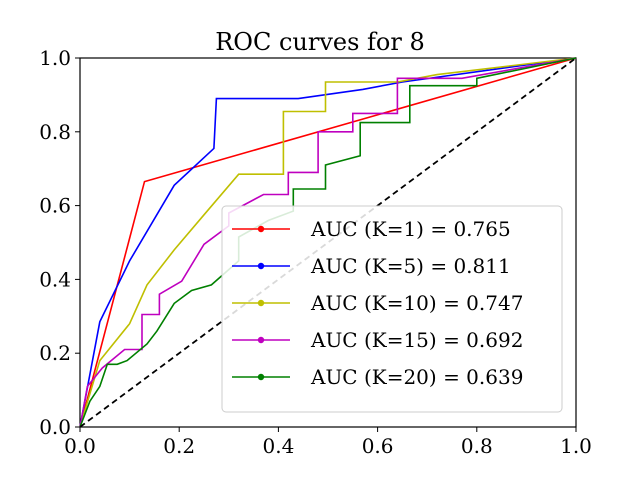 The image size is (640, 480). Describe the element at coordinates (55, 206) in the screenshot. I see `y-tick-label: 0.6` at that location.